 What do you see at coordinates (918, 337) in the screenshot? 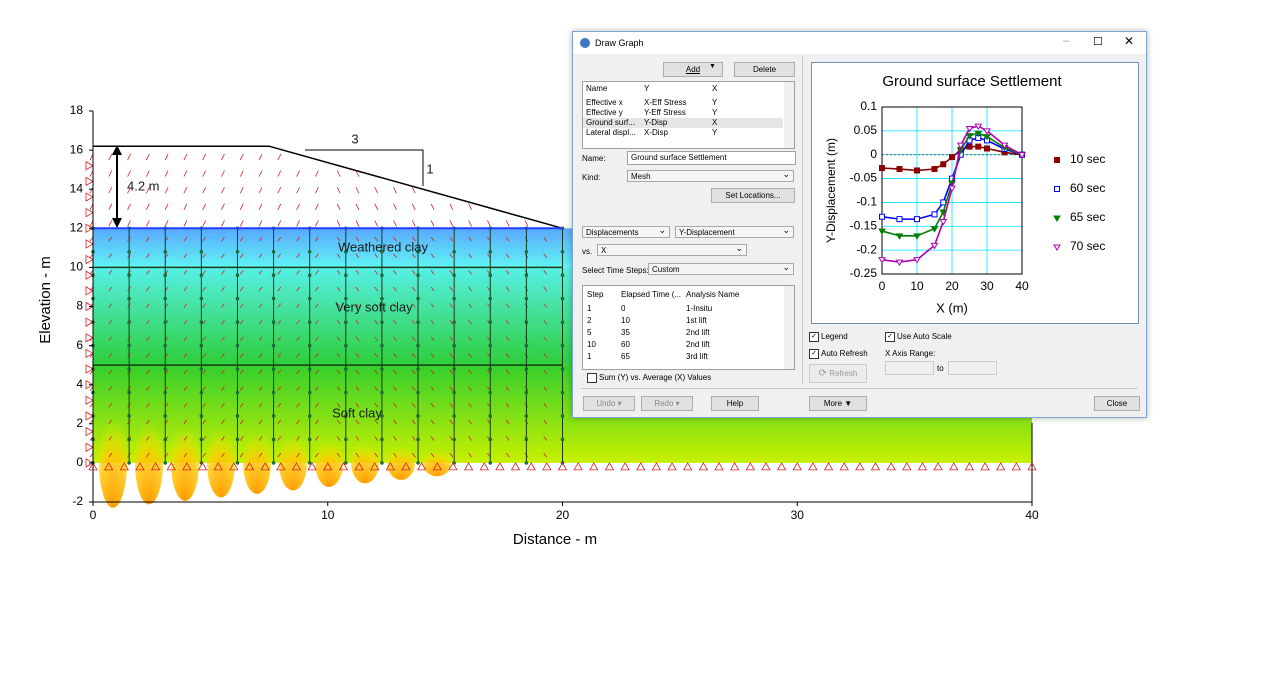
I see `auto-scale-option: ✓ Use Auto Scale` at bounding box center [918, 337].